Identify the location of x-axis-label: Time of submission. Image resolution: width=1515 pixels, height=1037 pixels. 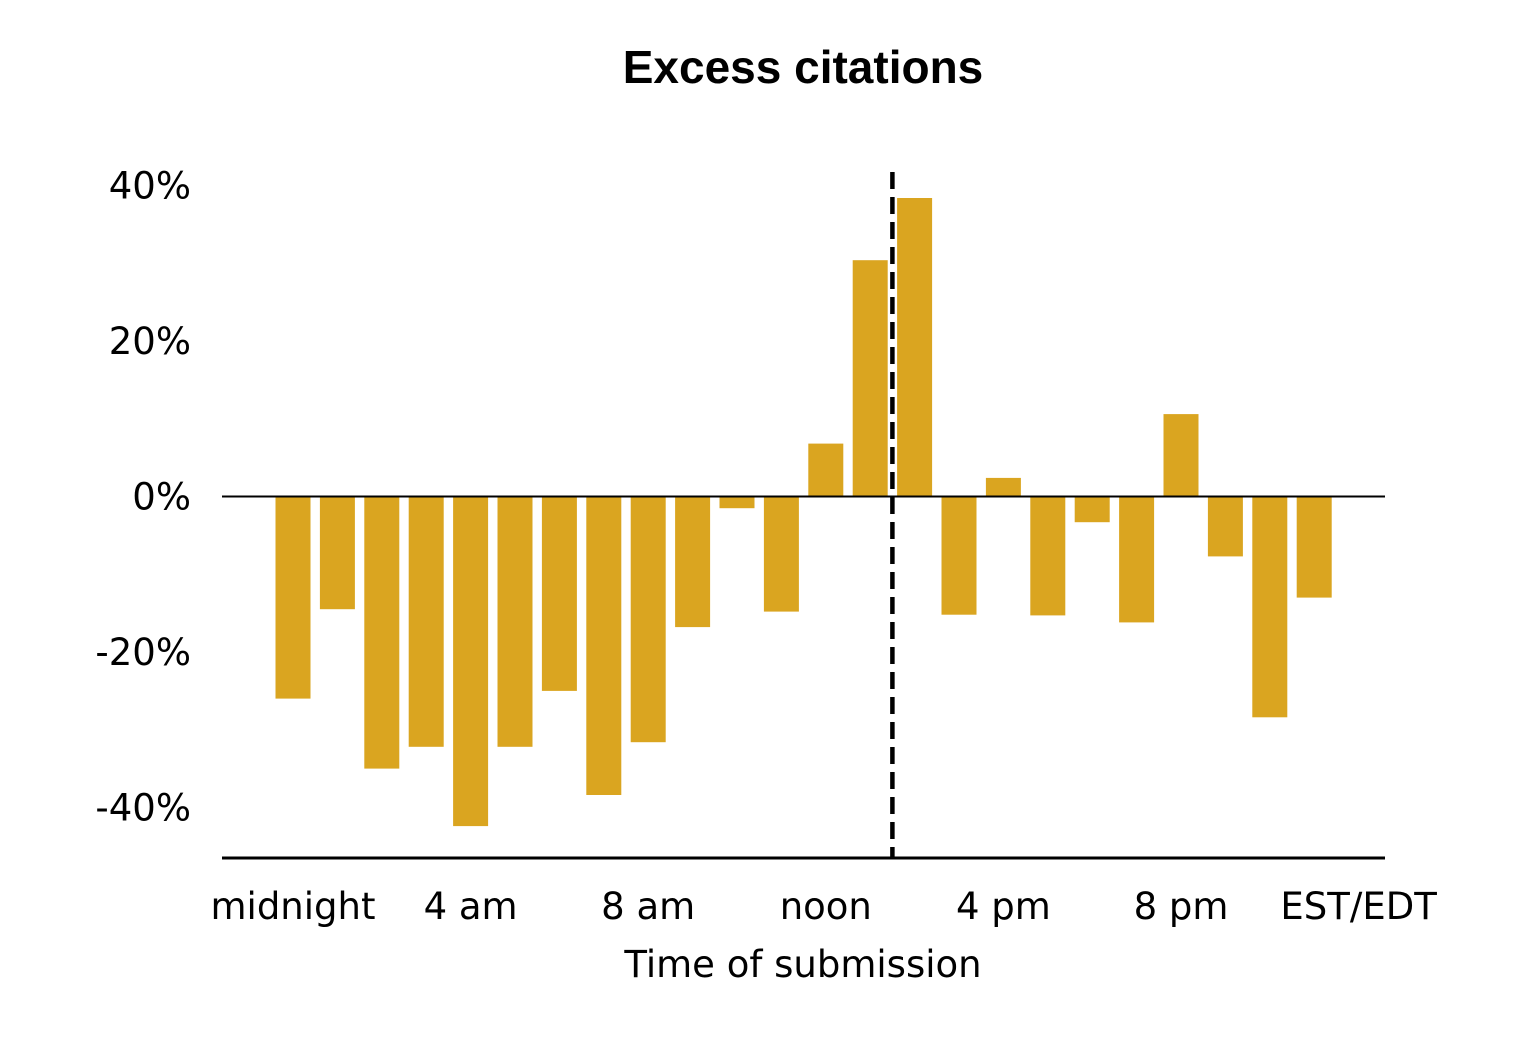
(802, 964).